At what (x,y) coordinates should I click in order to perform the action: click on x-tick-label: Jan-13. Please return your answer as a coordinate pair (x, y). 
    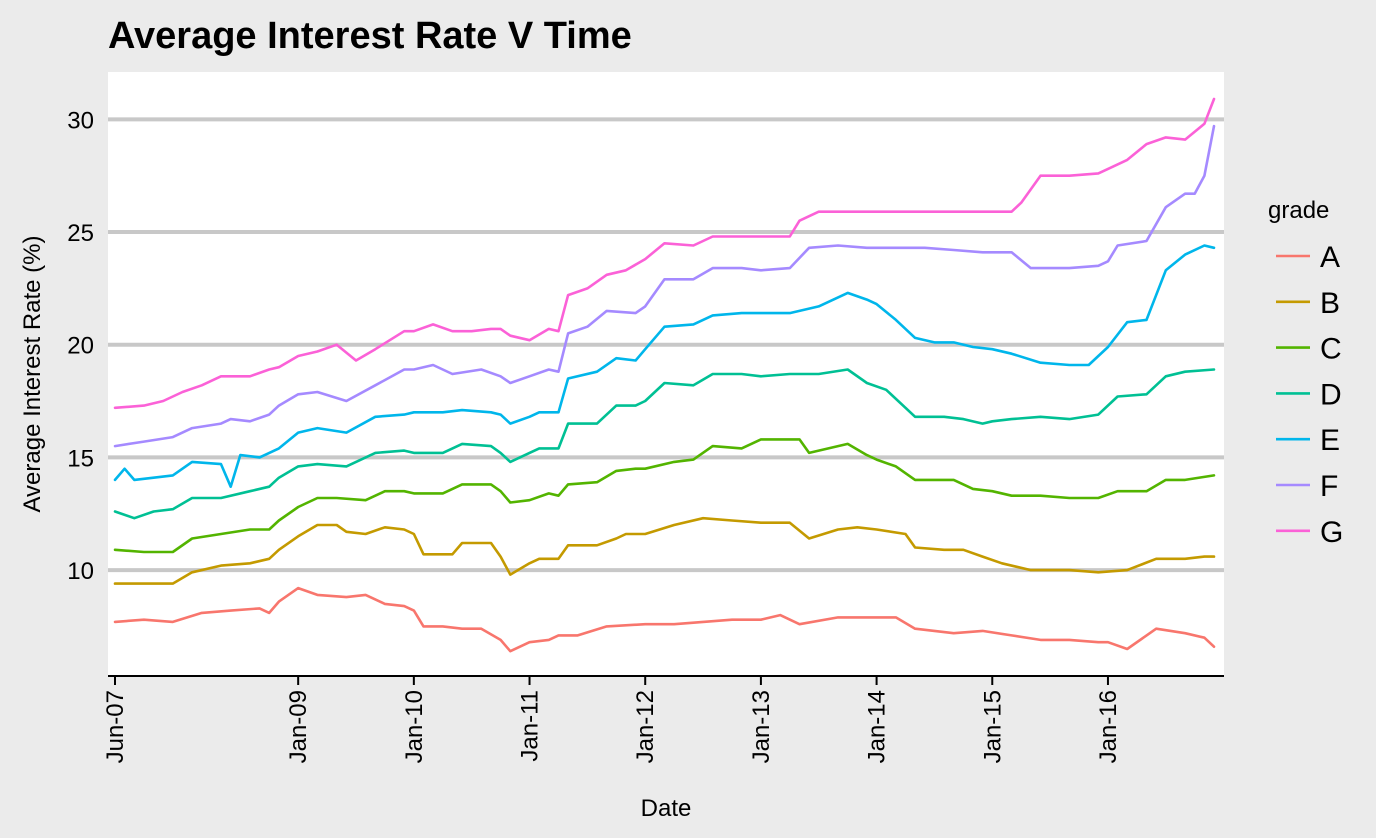
    Looking at the image, I should click on (761, 726).